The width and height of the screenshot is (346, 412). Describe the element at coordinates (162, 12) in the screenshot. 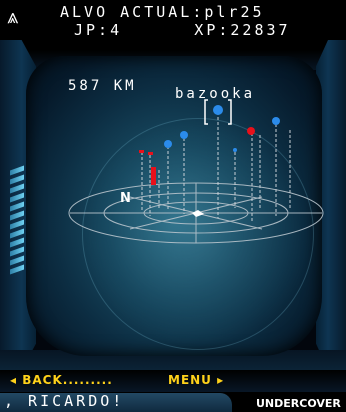

I see `current-target-line: ALVO ACTUAL:plr25` at that location.